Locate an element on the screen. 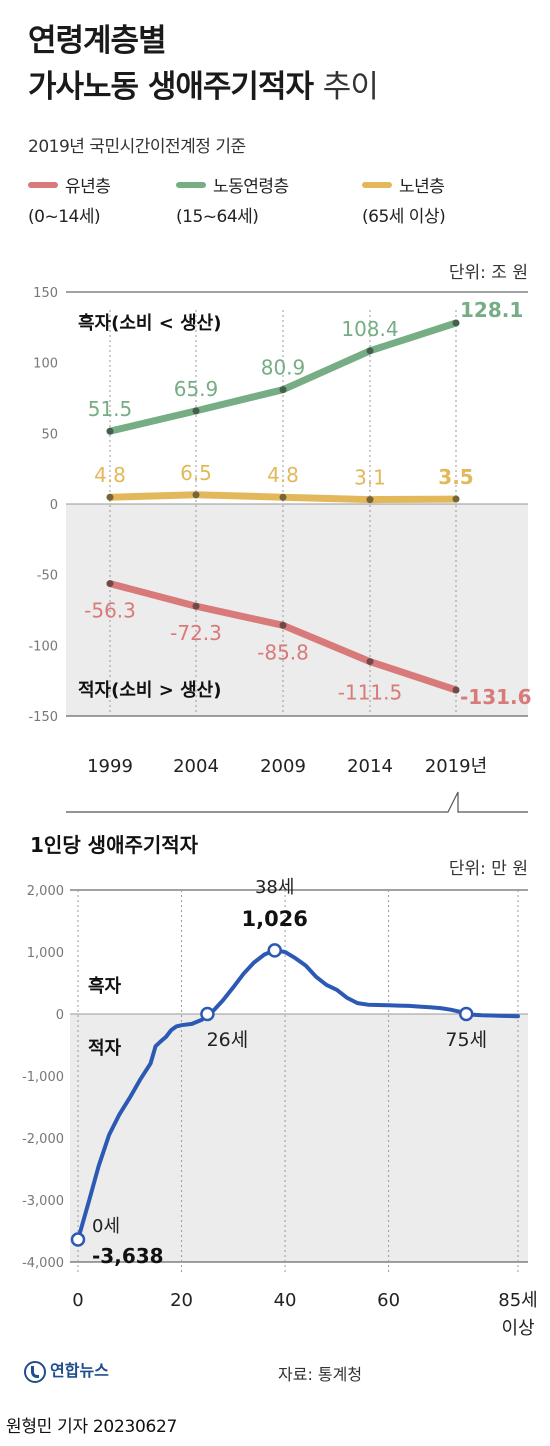 Image resolution: width=550 pixels, height=1446 pixels. data-label-working: 65.9 is located at coordinates (196, 389).